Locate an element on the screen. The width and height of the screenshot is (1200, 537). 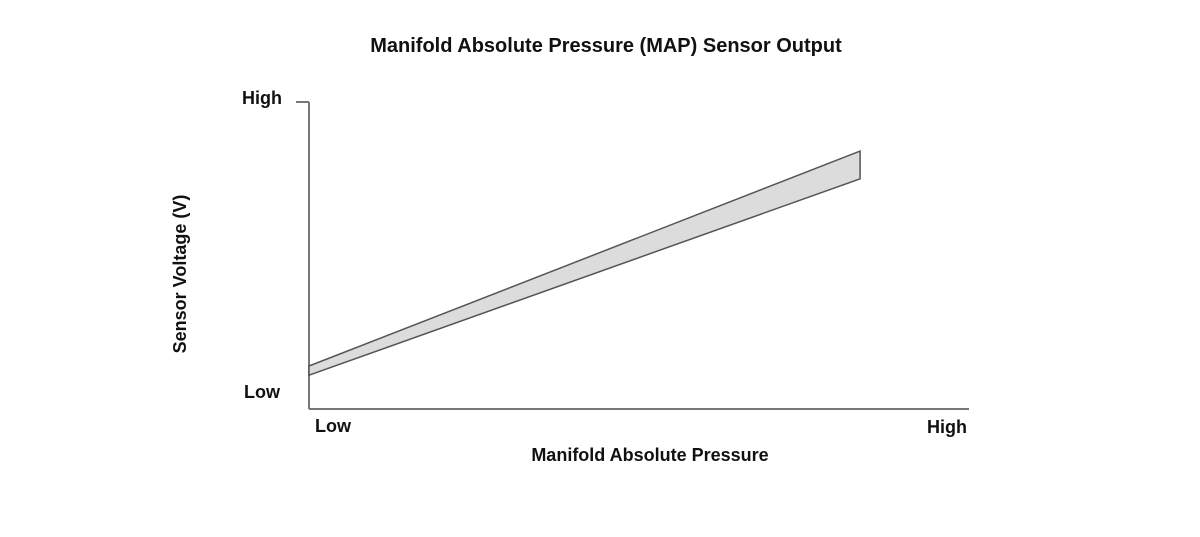
x-tick-label-low: Low is located at coordinates (333, 426).